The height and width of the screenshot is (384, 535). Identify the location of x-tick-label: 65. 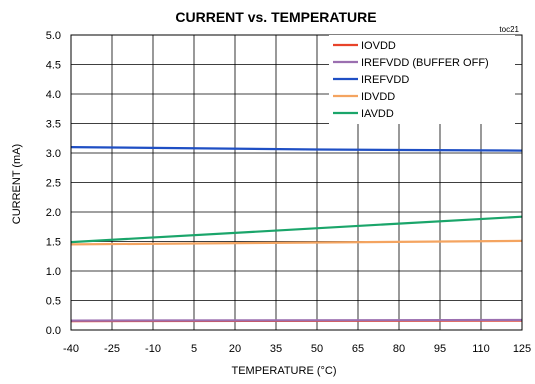
(358, 349).